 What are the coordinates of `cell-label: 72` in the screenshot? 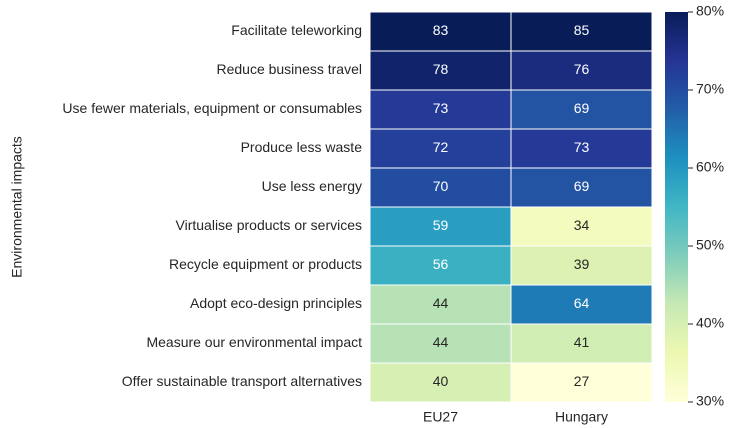 It's located at (441, 147).